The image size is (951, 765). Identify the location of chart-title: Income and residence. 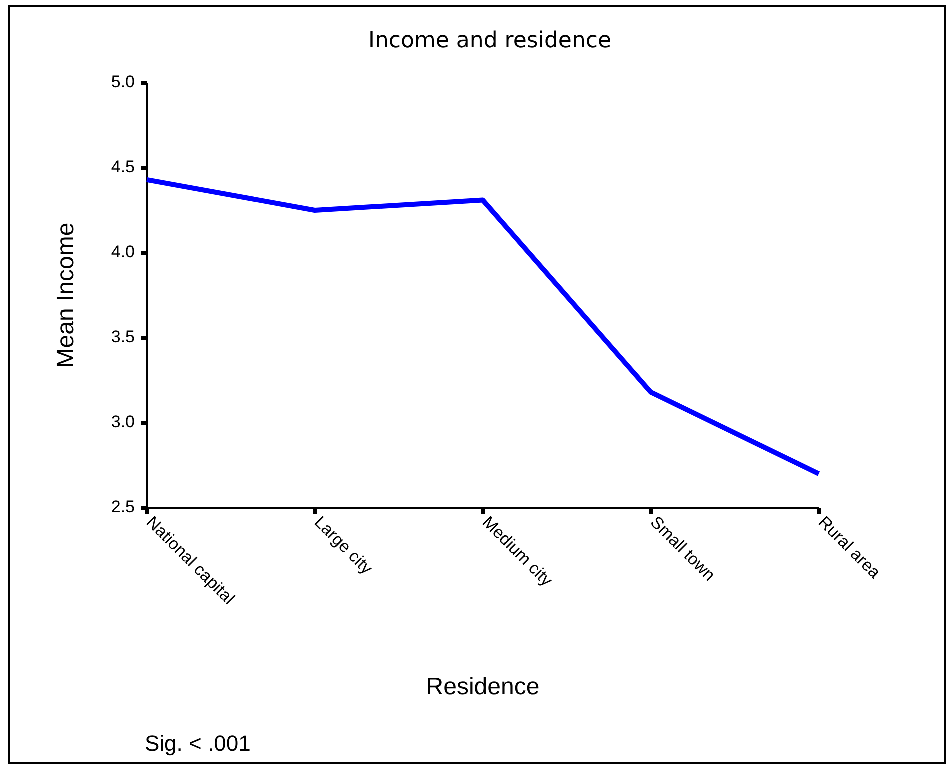
(490, 41).